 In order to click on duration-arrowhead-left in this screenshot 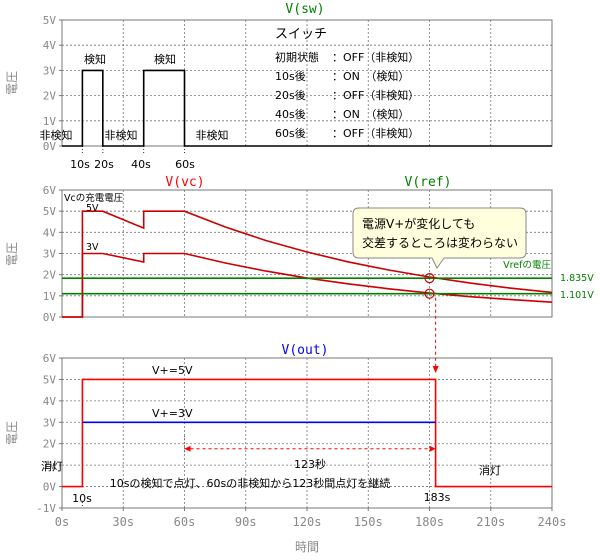, I will do `click(187, 448)`.